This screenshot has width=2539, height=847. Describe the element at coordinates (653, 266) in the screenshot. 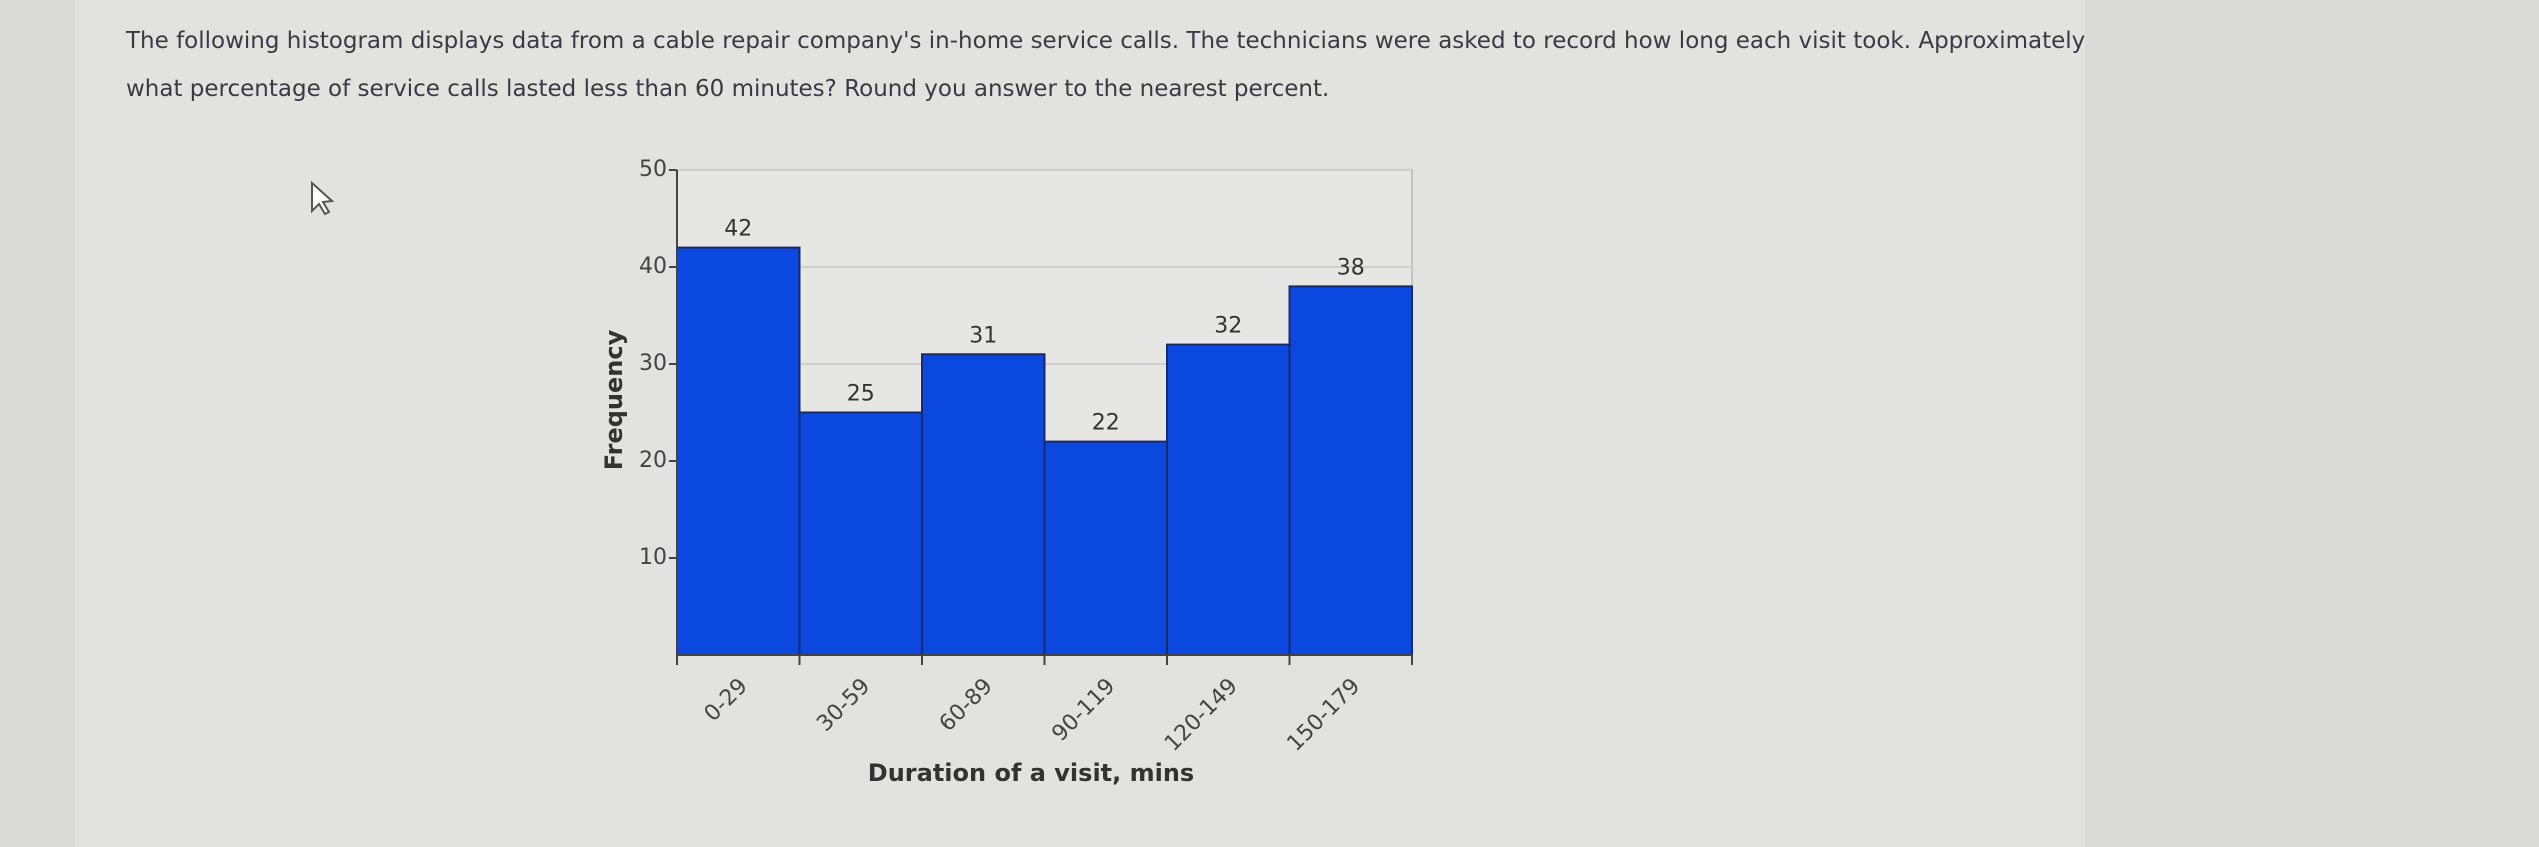

I see `y-tick-label: 40` at that location.